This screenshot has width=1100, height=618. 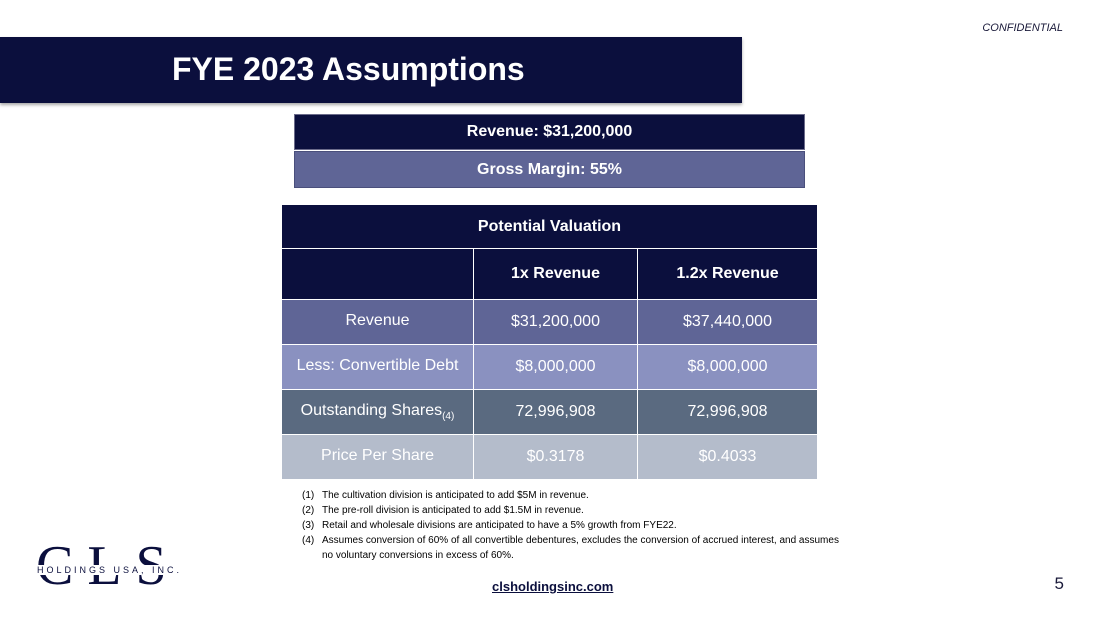 I want to click on table-heading-row: Potential Valuation, so click(x=549, y=226).